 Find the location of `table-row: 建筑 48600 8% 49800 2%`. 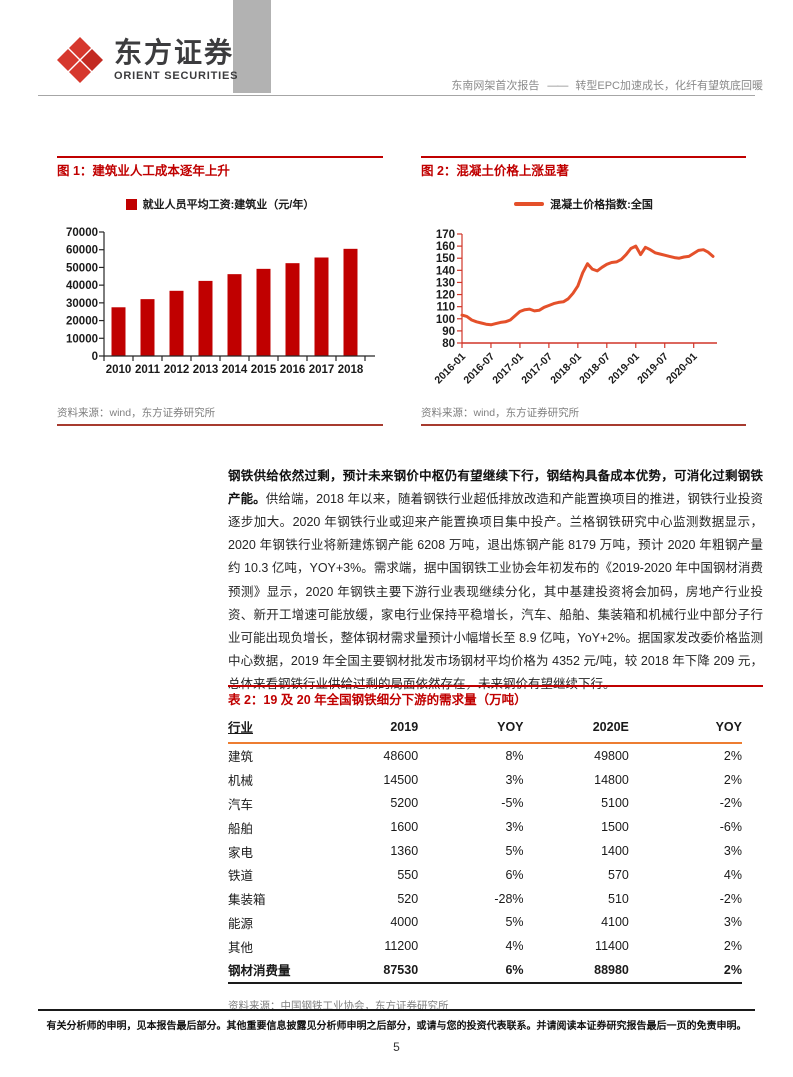

table-row: 建筑 48600 8% 49800 2% is located at coordinates (485, 755).